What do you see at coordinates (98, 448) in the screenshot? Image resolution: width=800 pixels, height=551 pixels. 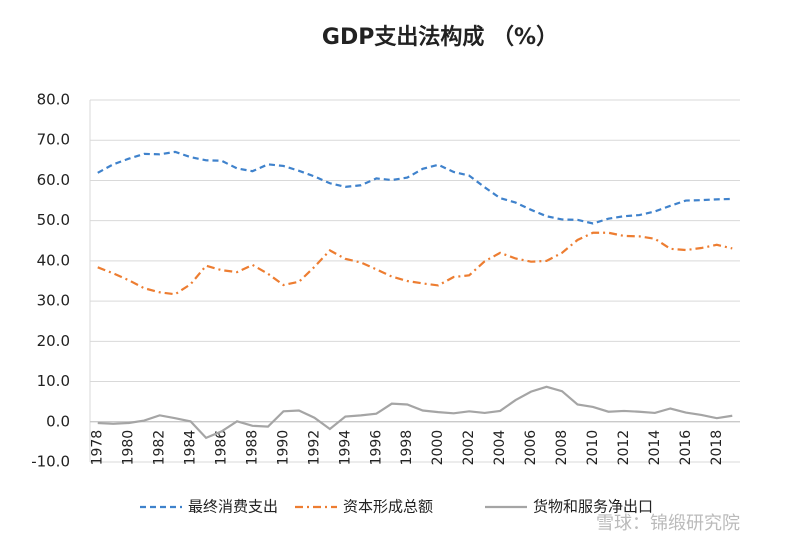 I see `x-tick-label: 1978` at bounding box center [98, 448].